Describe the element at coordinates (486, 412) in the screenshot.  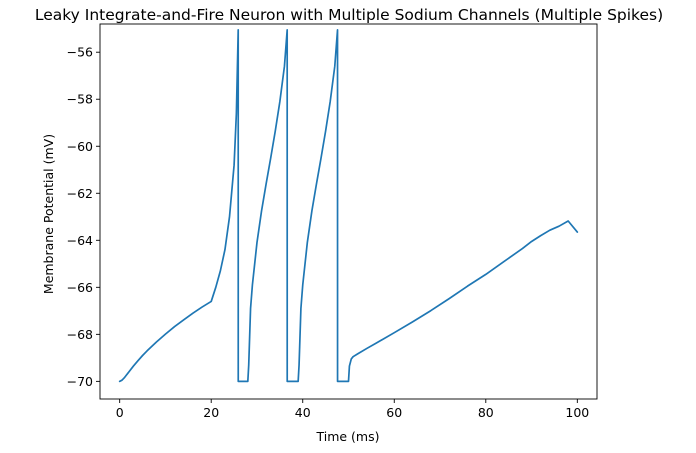
I see `x-tick-label: 80` at that location.